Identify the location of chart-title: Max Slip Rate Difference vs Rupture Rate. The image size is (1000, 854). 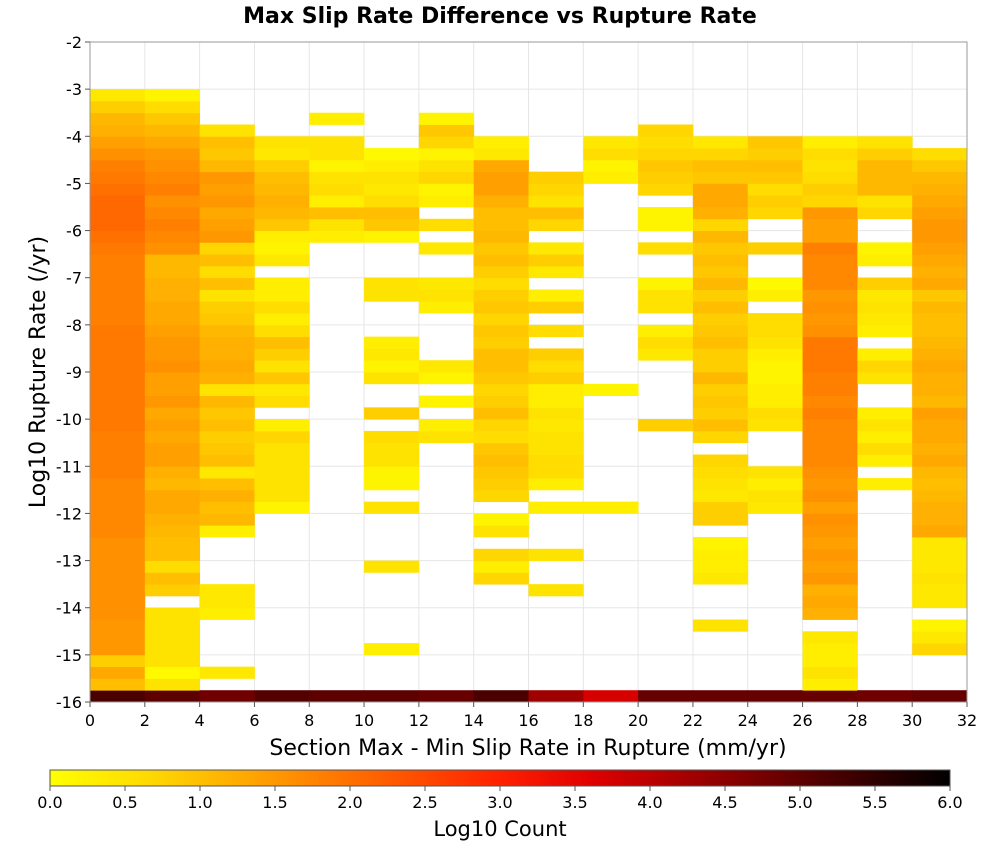
(500, 16).